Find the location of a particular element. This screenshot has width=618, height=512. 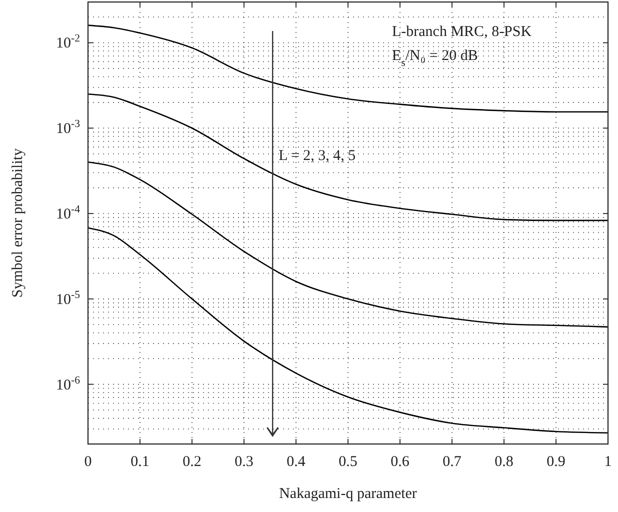

x-tick-label: 0.4 is located at coordinates (296, 462).